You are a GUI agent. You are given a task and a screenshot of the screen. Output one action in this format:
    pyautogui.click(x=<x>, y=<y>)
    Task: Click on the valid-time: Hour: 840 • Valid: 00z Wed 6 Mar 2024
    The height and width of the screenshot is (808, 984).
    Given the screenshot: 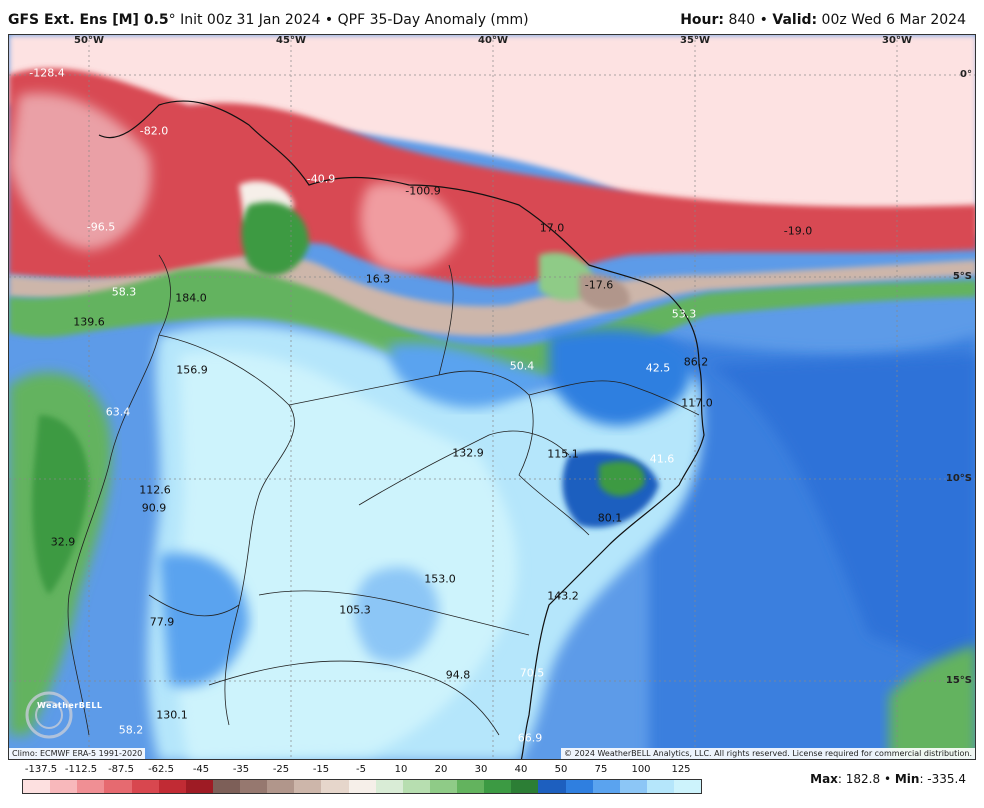 What is the action you would take?
    pyautogui.click(x=823, y=20)
    